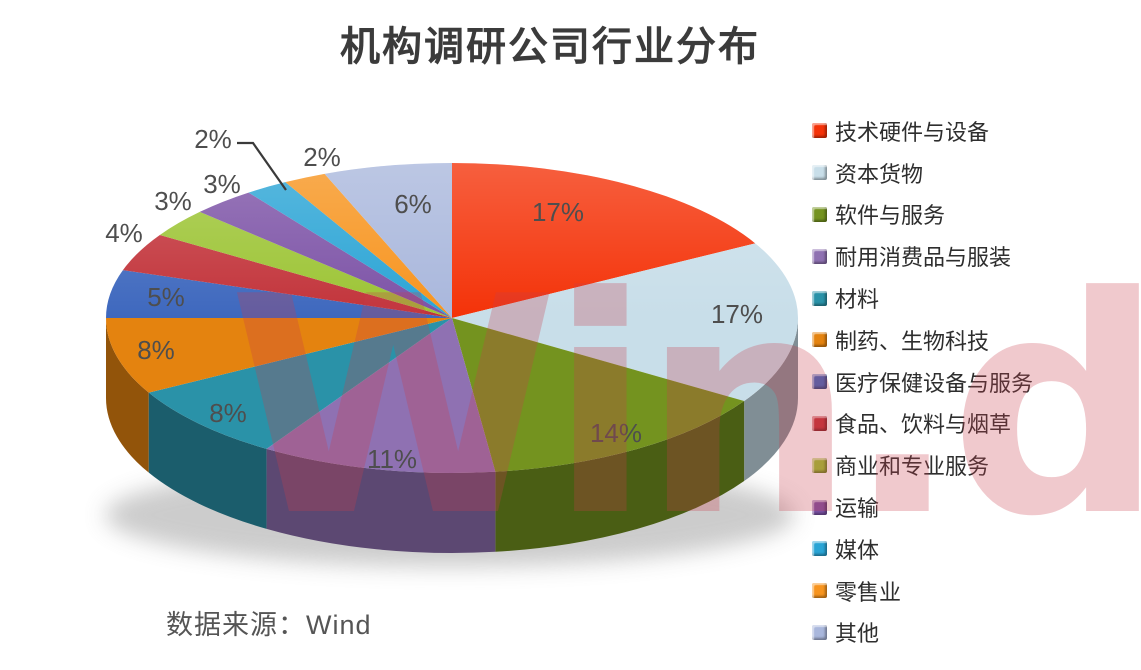  I want to click on legend-item-3: 耐用消费品与服装, so click(922, 256).